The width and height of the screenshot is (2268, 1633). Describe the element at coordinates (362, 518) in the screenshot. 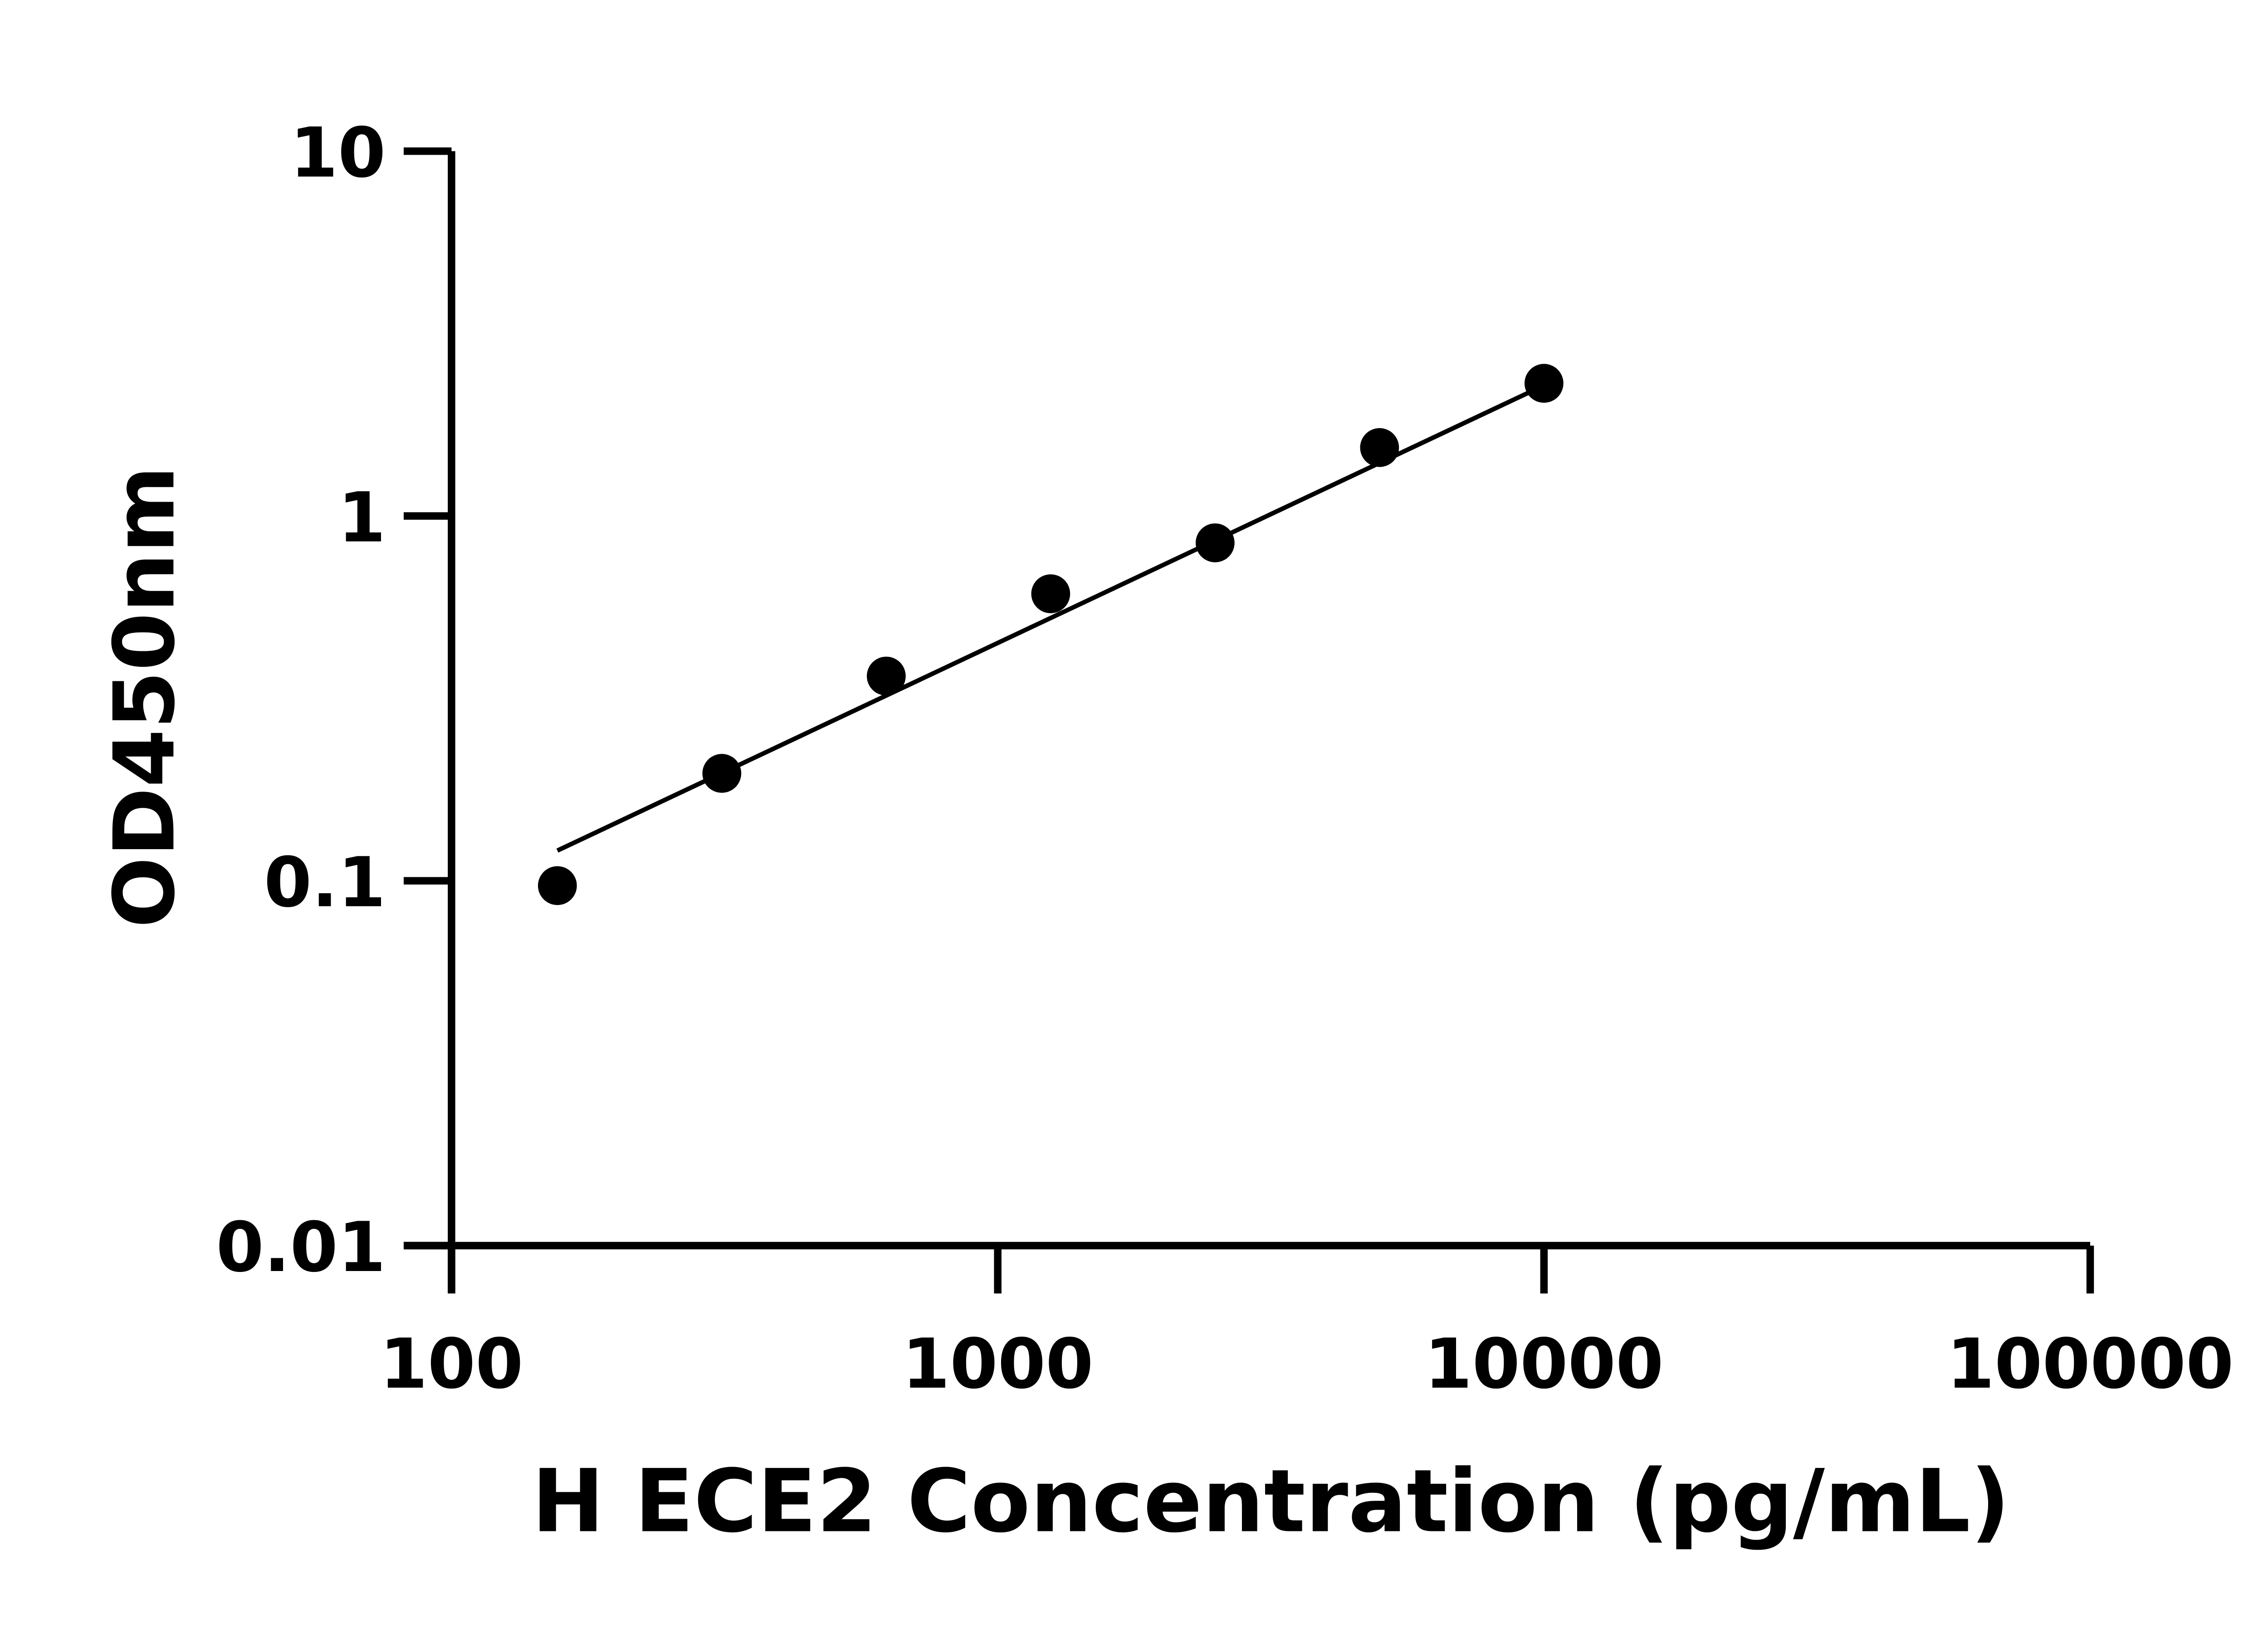

I see `y-tick-label: 1` at that location.